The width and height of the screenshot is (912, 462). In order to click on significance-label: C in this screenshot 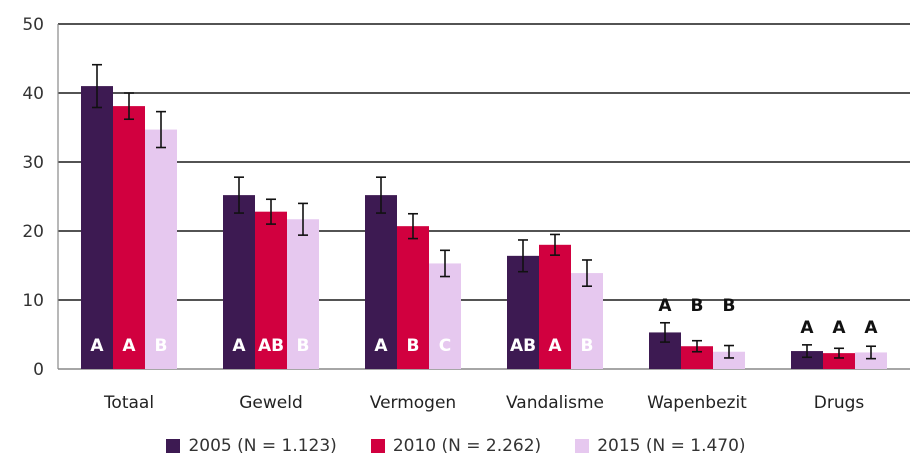, I will do `click(445, 346)`.